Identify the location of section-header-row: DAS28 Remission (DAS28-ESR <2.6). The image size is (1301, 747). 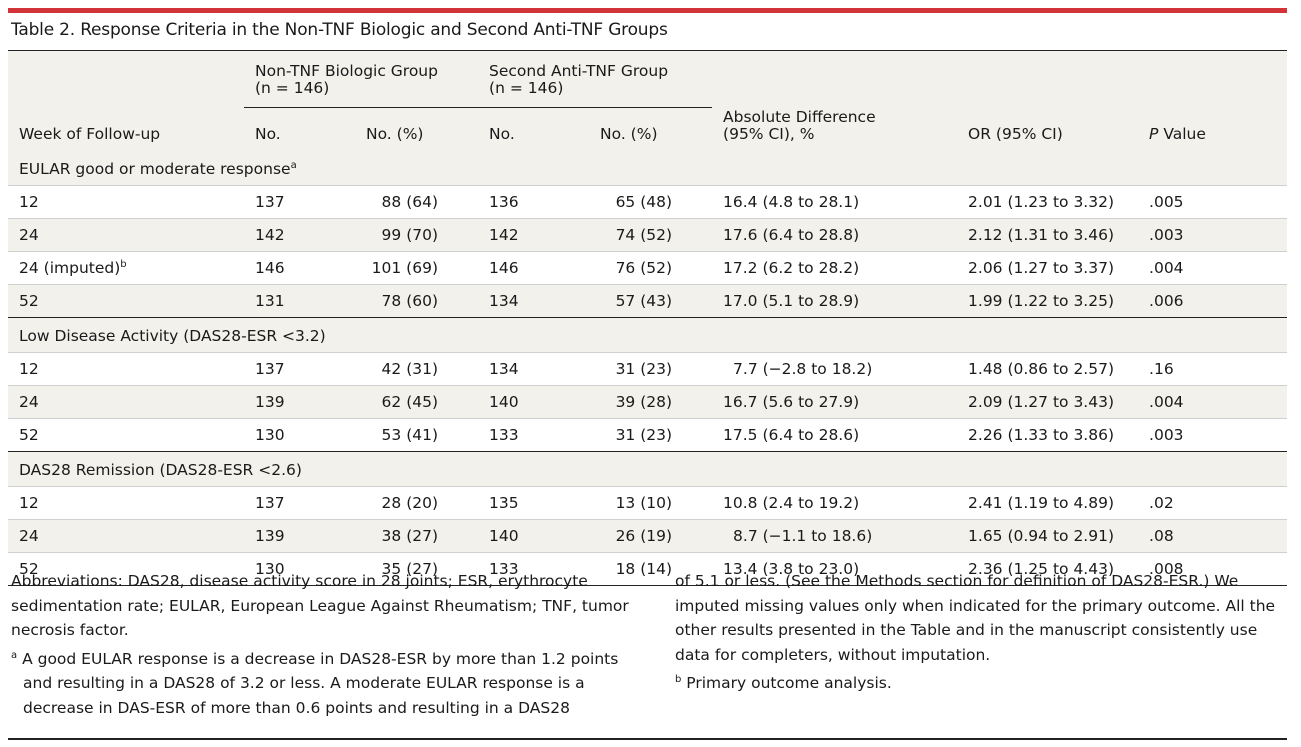
(648, 469).